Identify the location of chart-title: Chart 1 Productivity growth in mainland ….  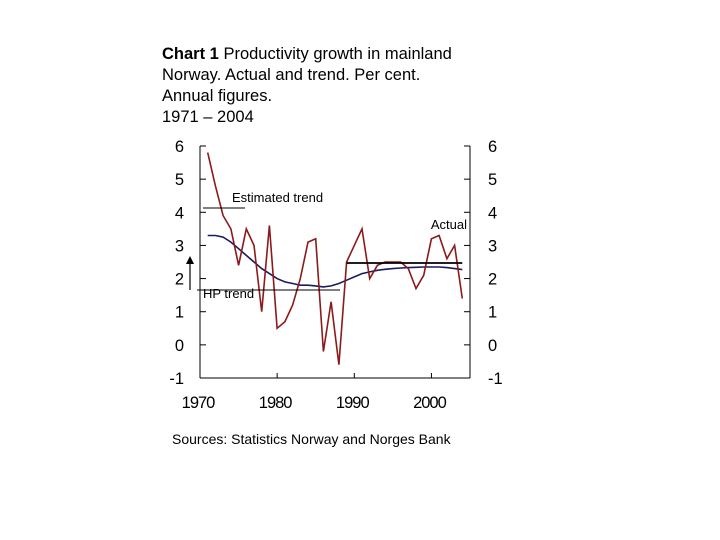
(342, 86).